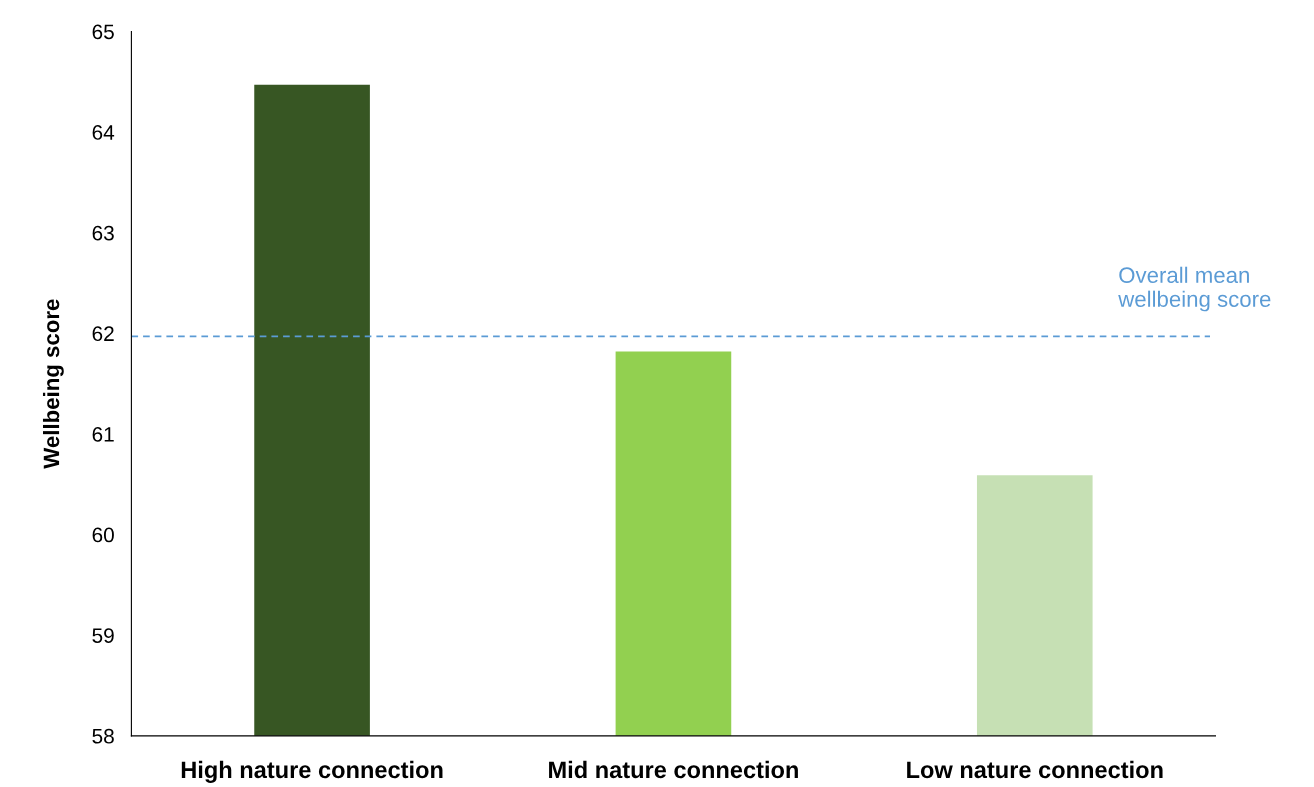 This screenshot has width=1314, height=787. What do you see at coordinates (53, 384) in the screenshot?
I see `y-axis-title: Wellbeing score` at bounding box center [53, 384].